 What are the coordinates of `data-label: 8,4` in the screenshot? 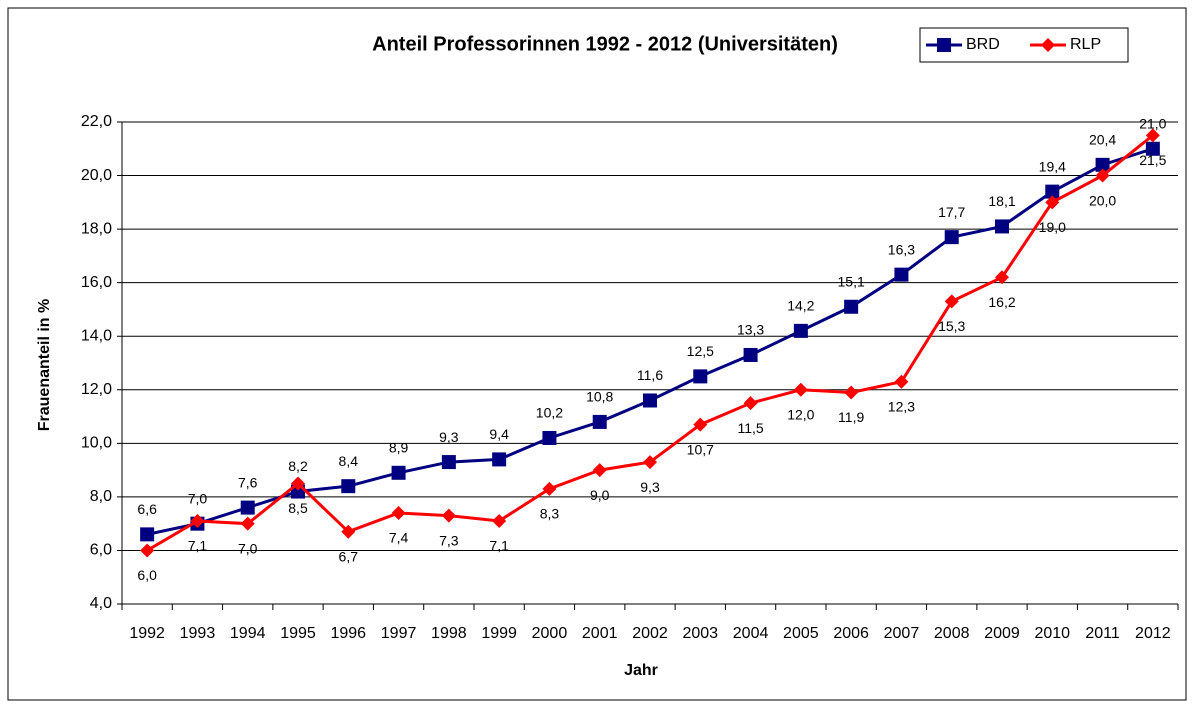 It's located at (349, 461).